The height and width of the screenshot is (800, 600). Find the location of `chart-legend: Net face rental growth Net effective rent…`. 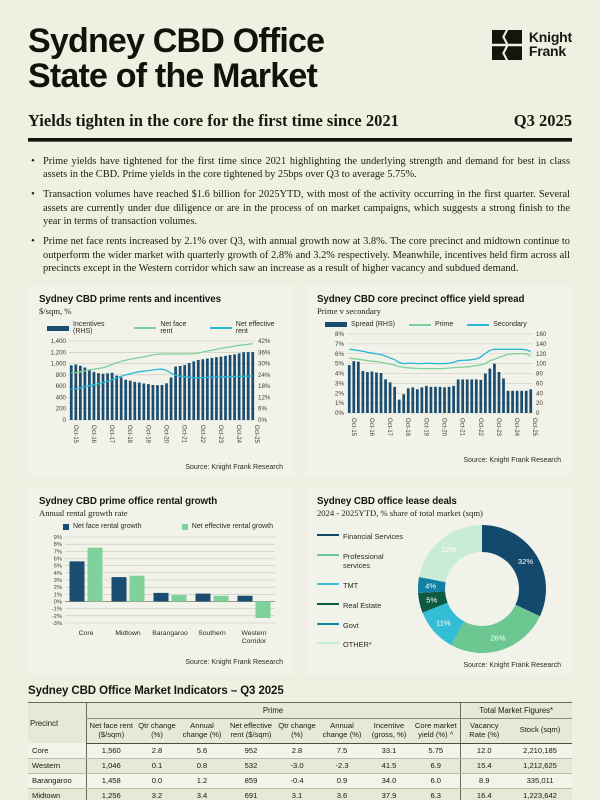

chart-legend: Net face rental growth Net effective rent… is located at coordinates (168, 526).